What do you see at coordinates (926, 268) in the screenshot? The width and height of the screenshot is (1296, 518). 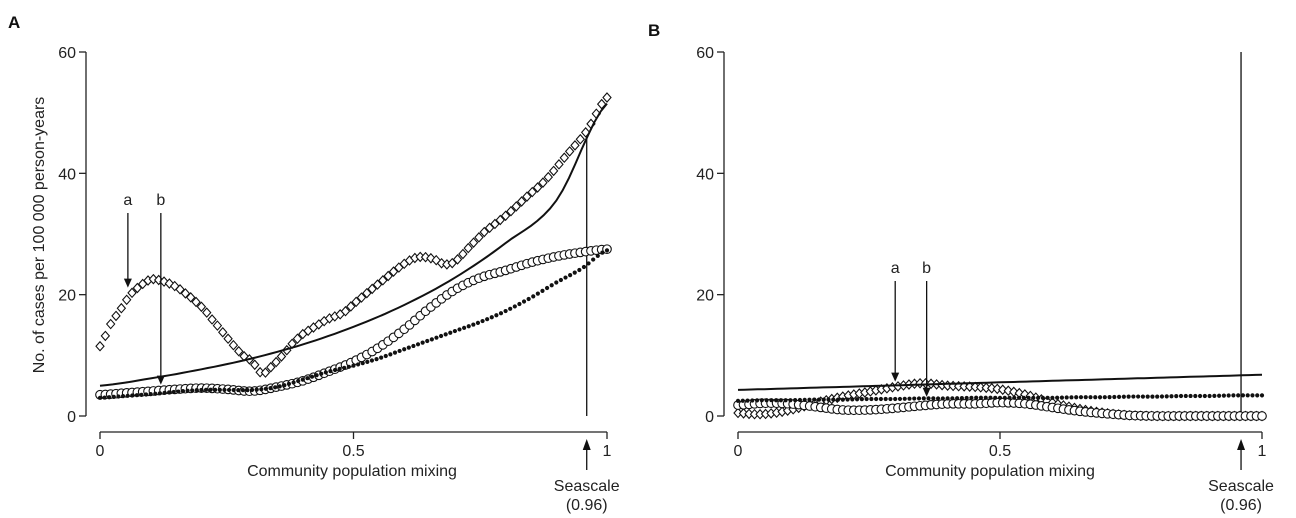 I see `annotation-label: b` at bounding box center [926, 268].